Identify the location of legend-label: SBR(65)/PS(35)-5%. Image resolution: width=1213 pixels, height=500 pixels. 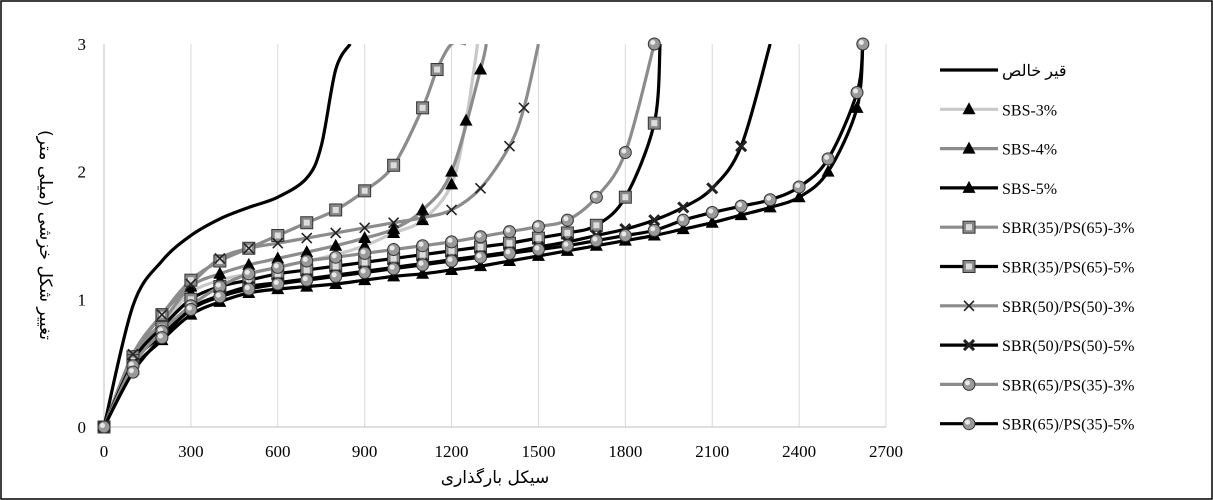
(1068, 425).